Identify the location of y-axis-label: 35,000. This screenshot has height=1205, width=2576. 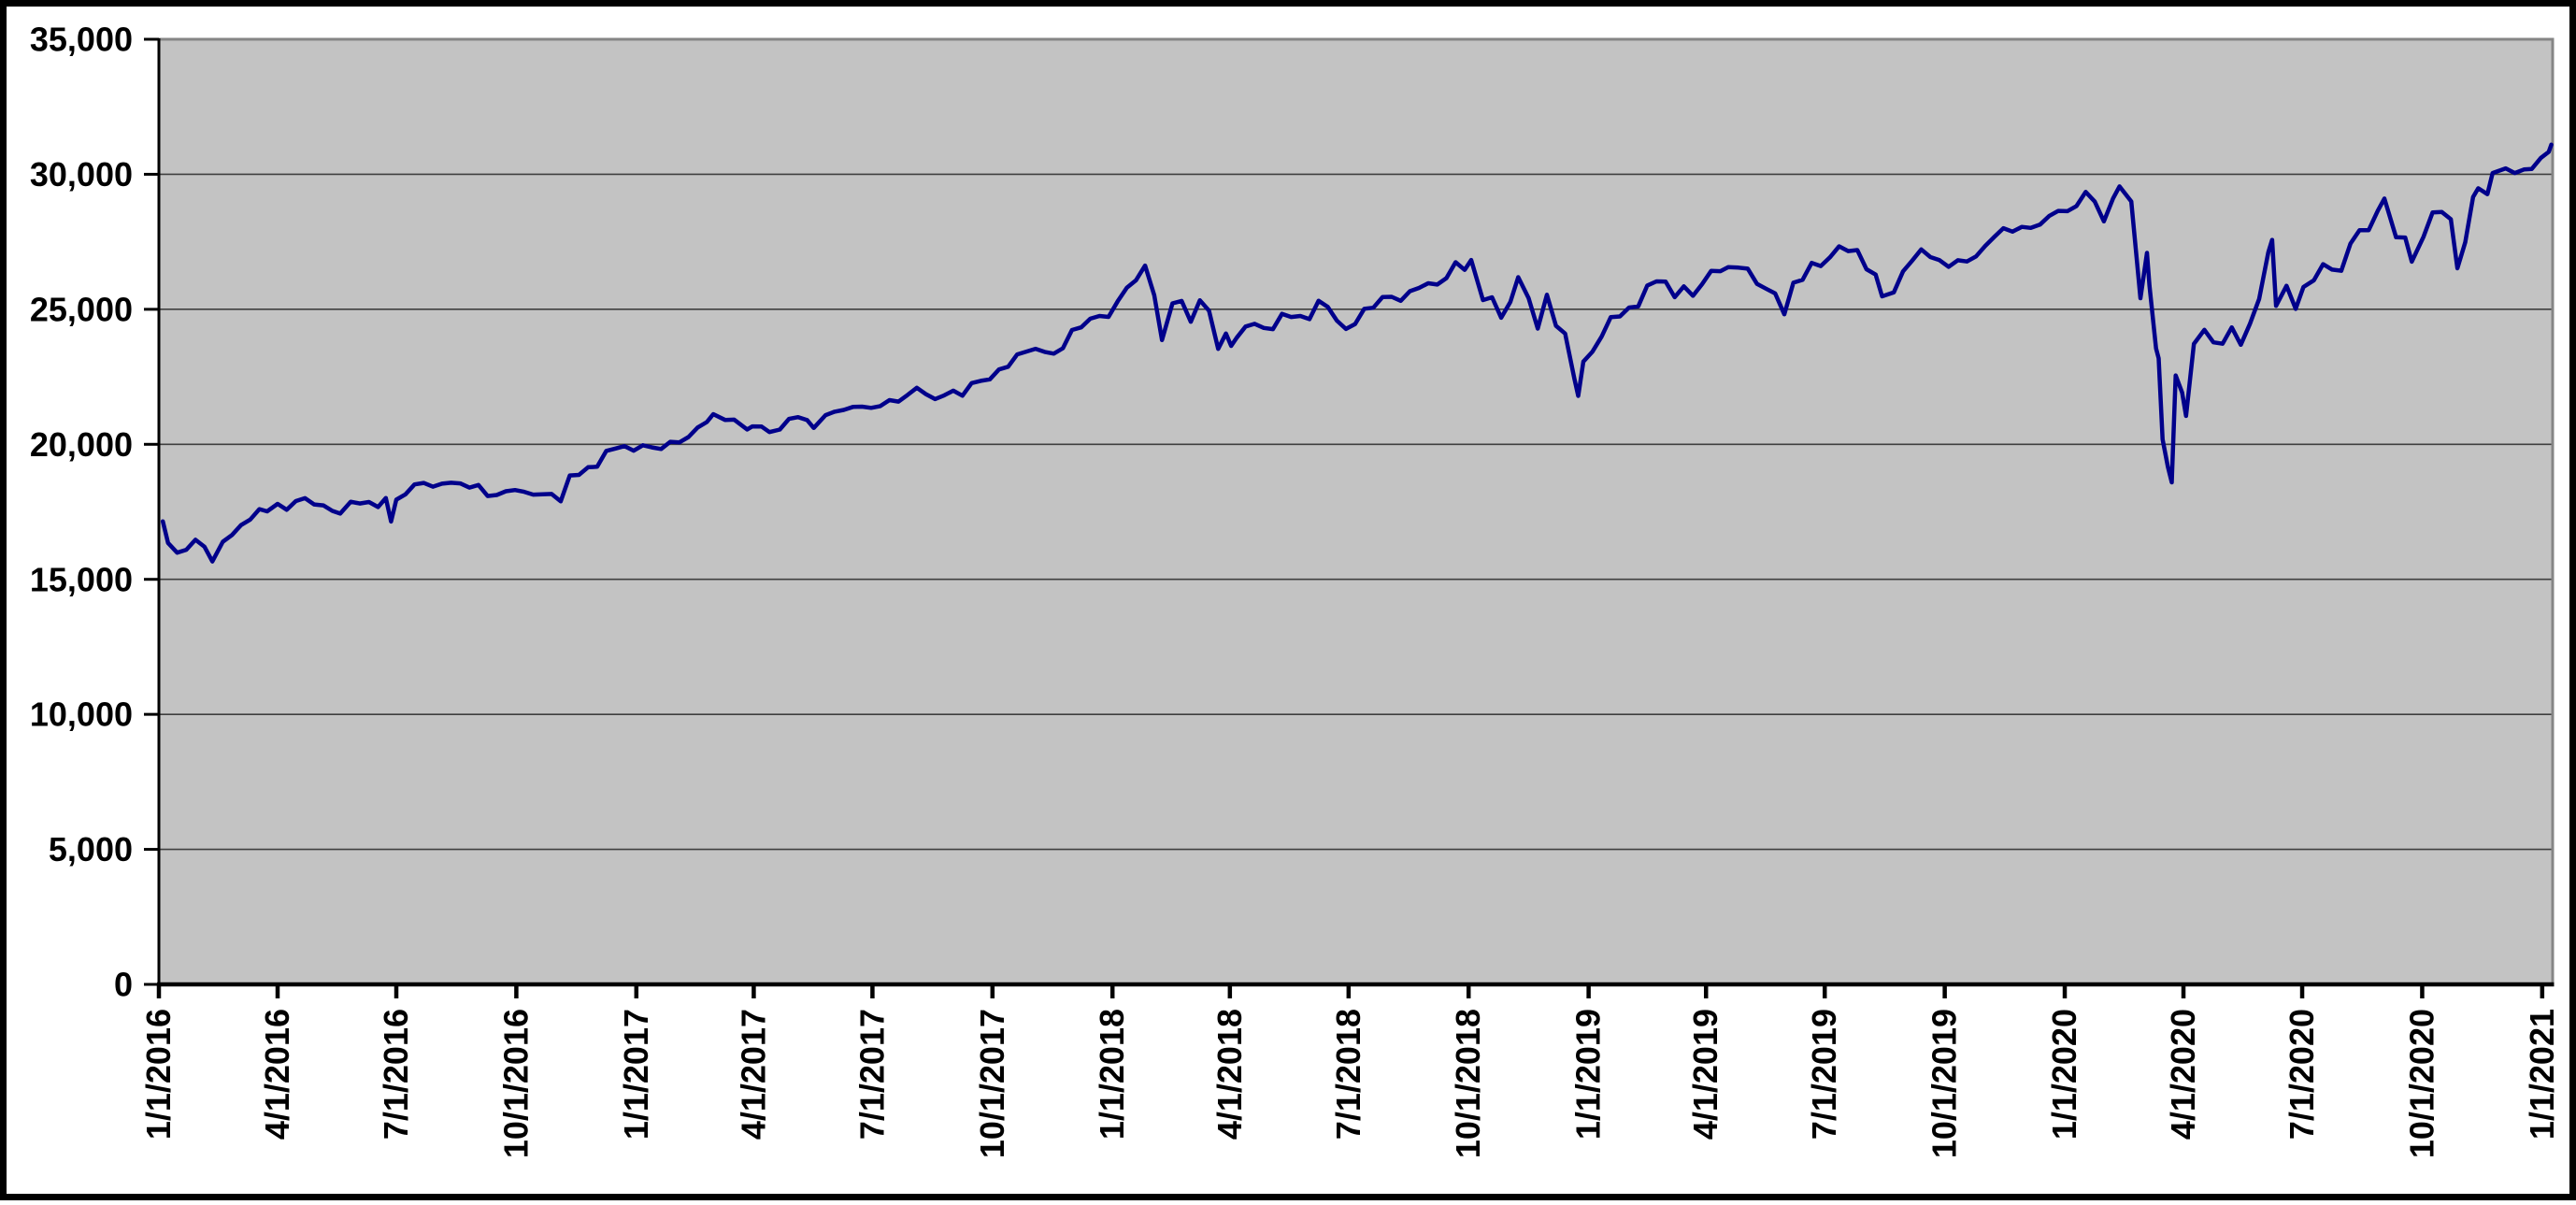
(81, 40).